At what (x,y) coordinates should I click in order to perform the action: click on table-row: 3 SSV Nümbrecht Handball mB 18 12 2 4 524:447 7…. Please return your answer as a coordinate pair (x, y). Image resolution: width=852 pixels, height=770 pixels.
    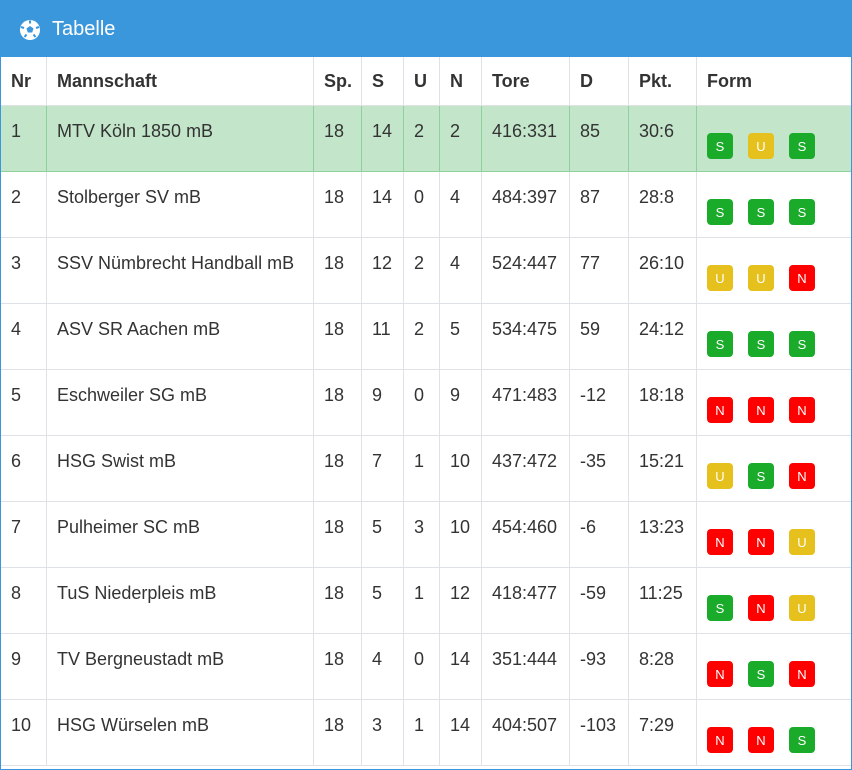
    Looking at the image, I should click on (426, 271).